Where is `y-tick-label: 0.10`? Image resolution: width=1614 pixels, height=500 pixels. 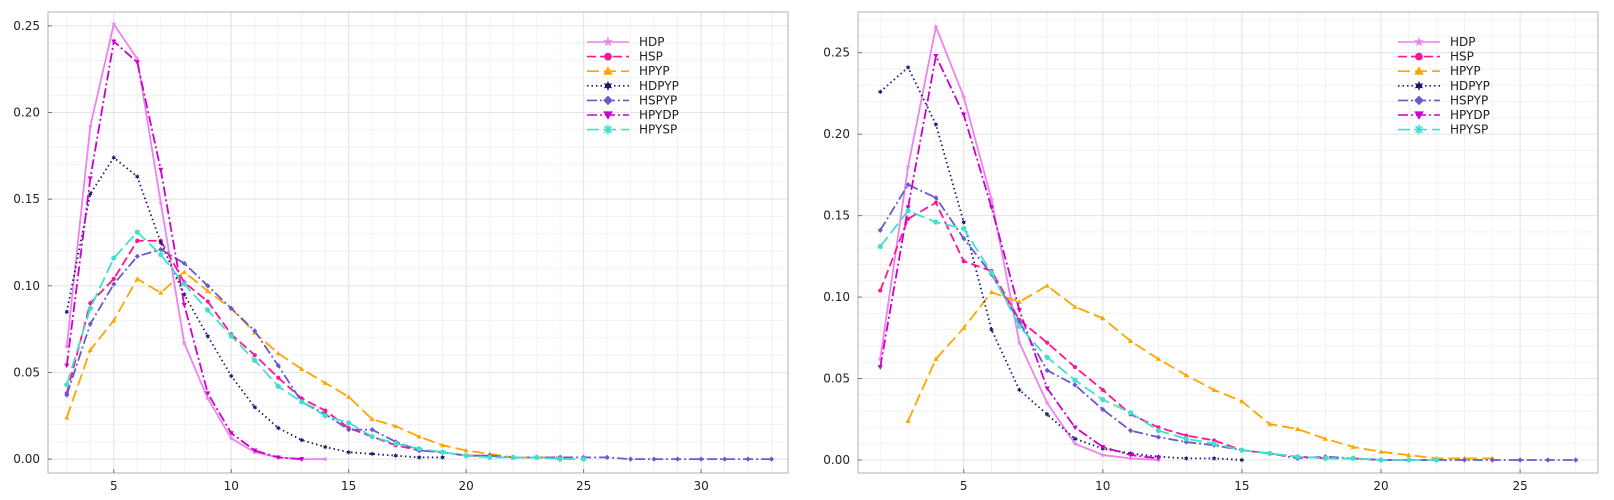 y-tick-label: 0.10 is located at coordinates (836, 297).